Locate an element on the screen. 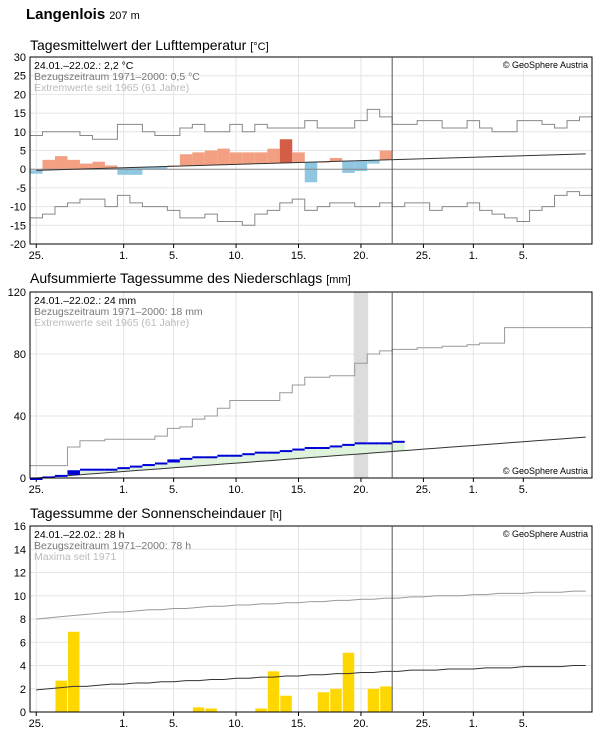 This screenshot has height=729, width=596. y-tick-label: -15 is located at coordinates (18, 226).